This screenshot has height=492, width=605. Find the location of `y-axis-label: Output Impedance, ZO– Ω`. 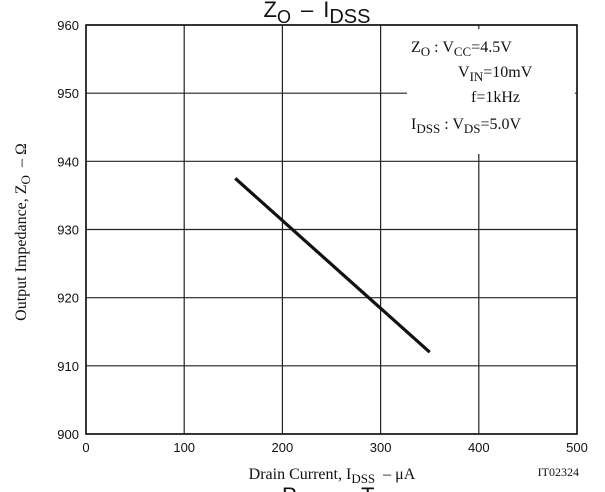

y-axis-label: Output Impedance, ZO– Ω is located at coordinates (23, 232).